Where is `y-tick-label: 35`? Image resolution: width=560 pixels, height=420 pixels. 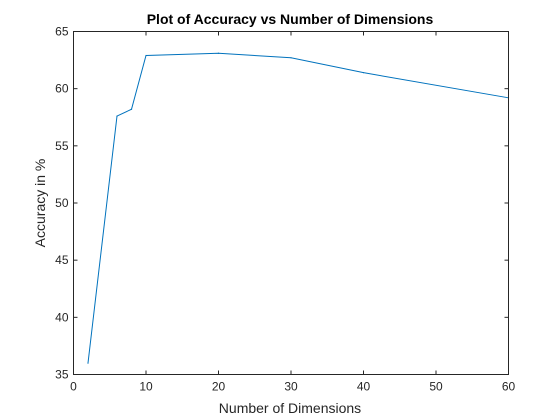
y-tick-label: 35 is located at coordinates (62, 375).